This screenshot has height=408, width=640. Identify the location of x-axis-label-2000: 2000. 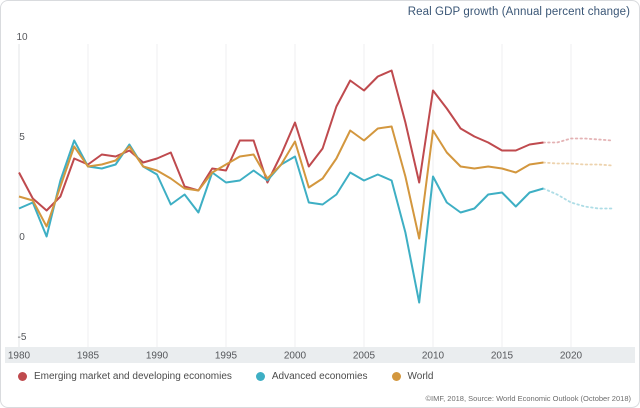
(295, 356).